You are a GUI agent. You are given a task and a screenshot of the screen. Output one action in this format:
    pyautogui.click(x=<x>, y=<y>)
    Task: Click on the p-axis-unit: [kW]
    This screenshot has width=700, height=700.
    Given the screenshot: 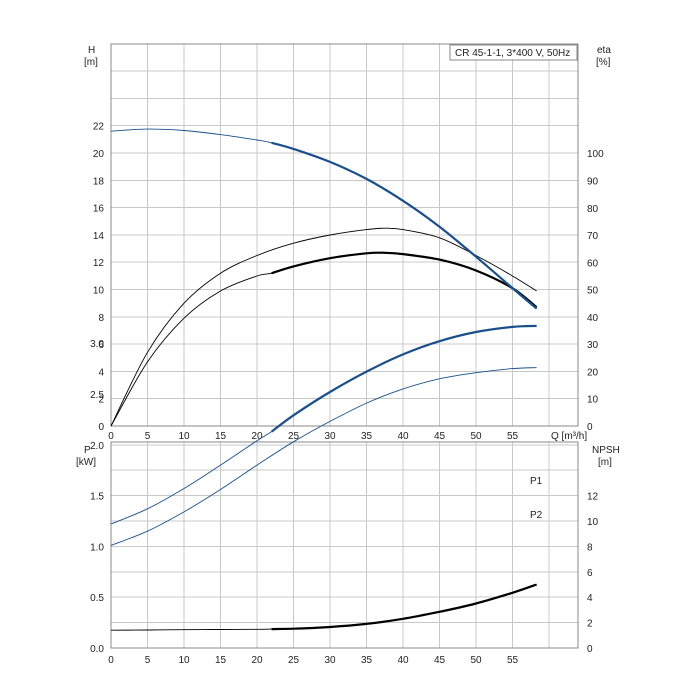 What is the action you would take?
    pyautogui.click(x=86, y=462)
    